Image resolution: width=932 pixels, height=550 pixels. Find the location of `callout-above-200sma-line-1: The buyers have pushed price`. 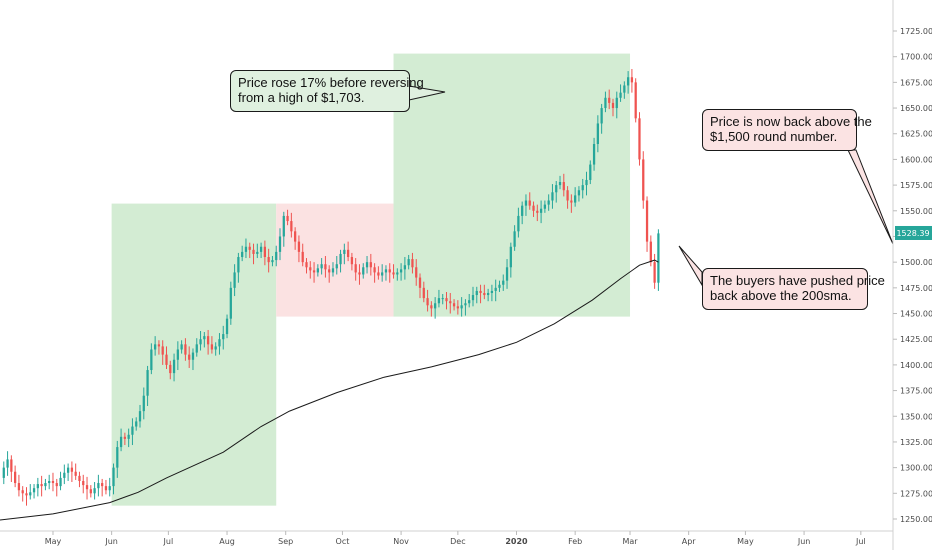

callout-above-200sma-line-1: The buyers have pushed price is located at coordinates (797, 280).